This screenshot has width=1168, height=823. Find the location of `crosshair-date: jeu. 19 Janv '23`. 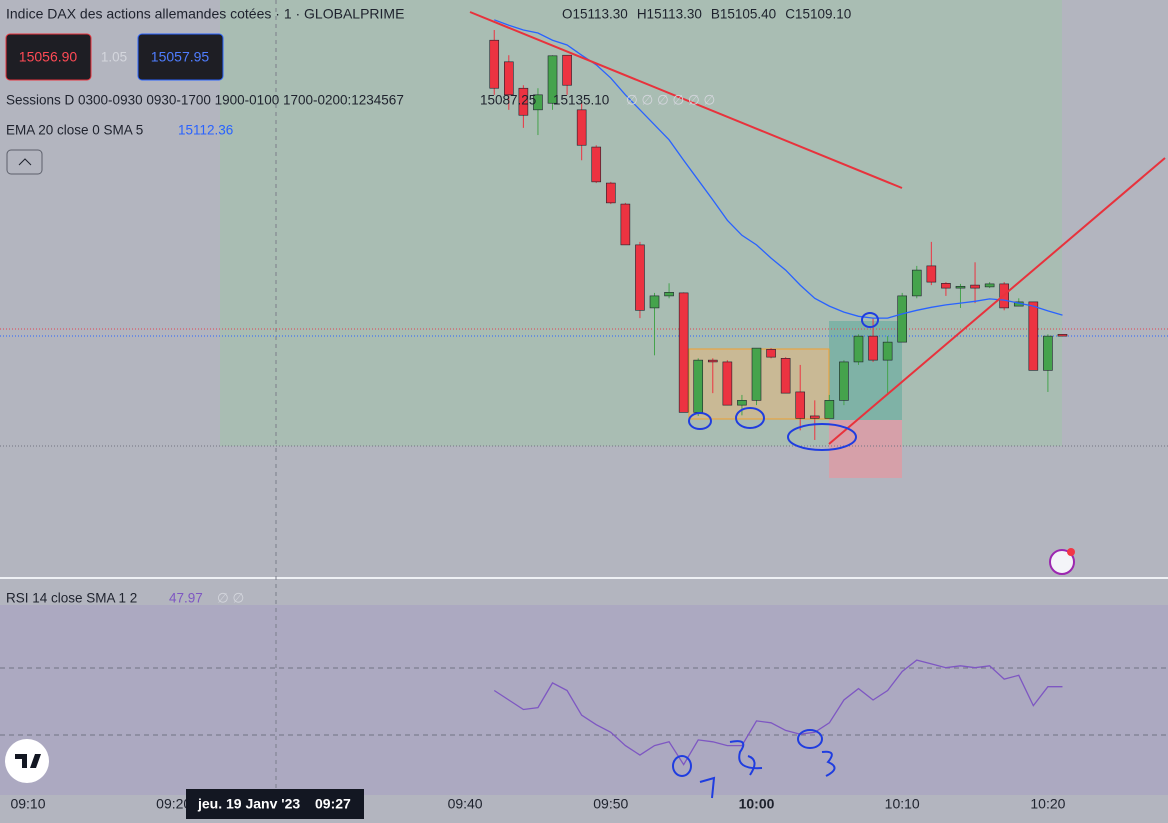

crosshair-date: jeu. 19 Janv '23 is located at coordinates (248, 804).